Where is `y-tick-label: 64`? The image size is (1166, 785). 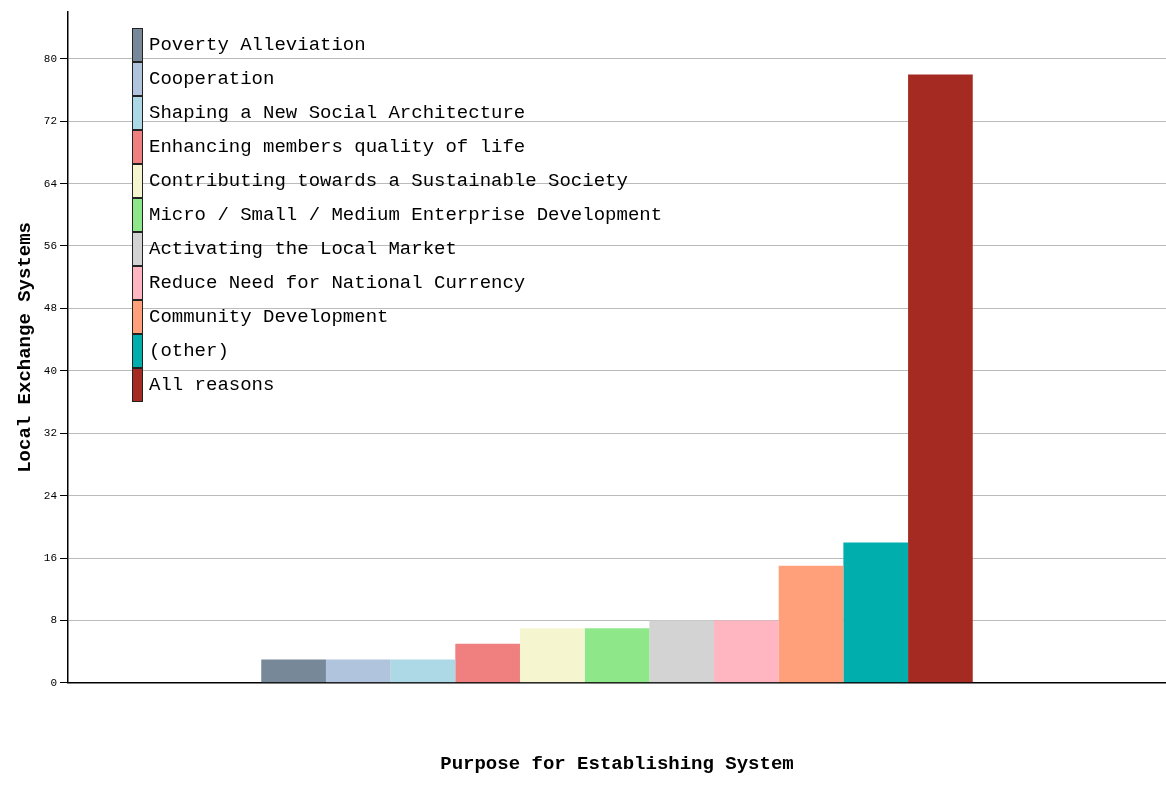
y-tick-label: 64 is located at coordinates (50, 183).